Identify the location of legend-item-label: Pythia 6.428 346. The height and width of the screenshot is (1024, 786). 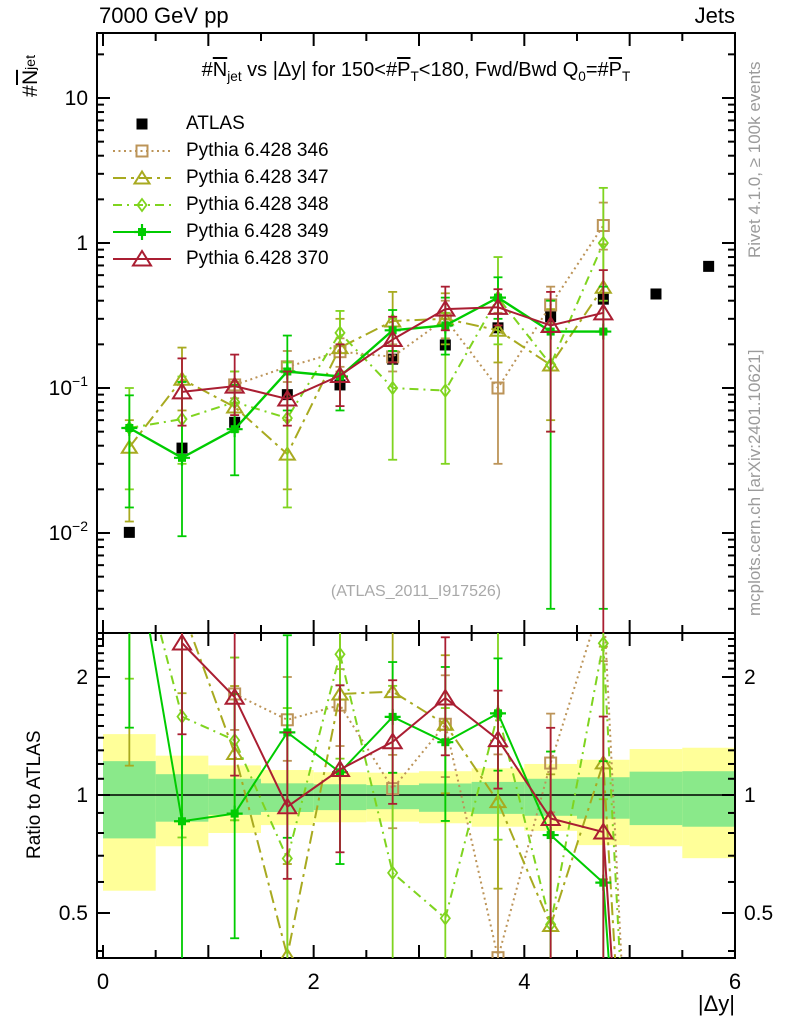
(257, 150).